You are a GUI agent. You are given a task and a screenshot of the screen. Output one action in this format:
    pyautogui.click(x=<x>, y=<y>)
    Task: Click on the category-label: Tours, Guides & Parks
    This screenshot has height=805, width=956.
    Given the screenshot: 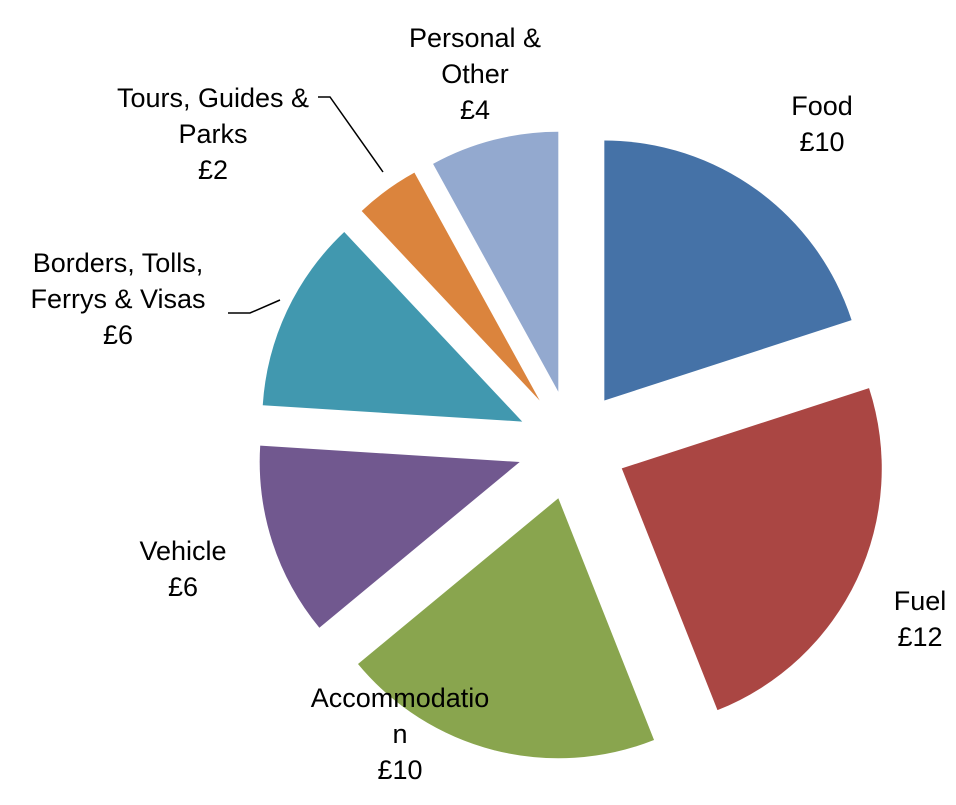 What is the action you would take?
    pyautogui.click(x=213, y=116)
    